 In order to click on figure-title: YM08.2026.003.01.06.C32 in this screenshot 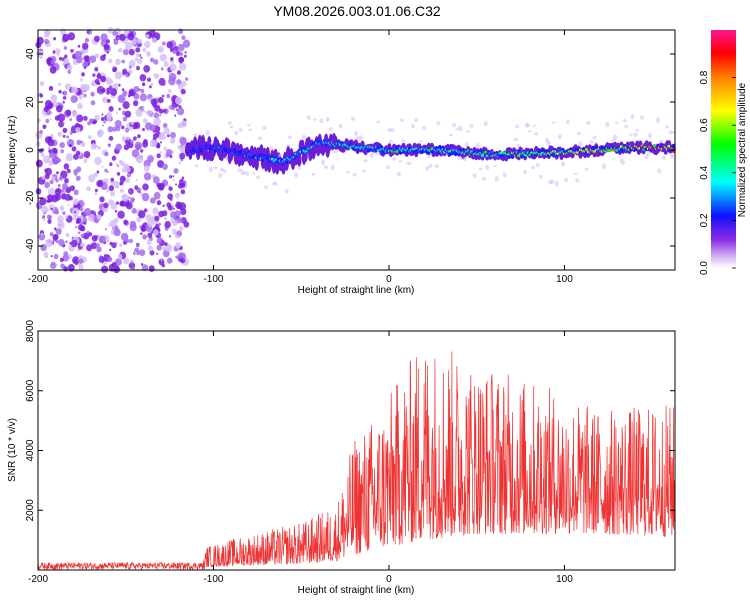, I will do `click(357, 11)`.